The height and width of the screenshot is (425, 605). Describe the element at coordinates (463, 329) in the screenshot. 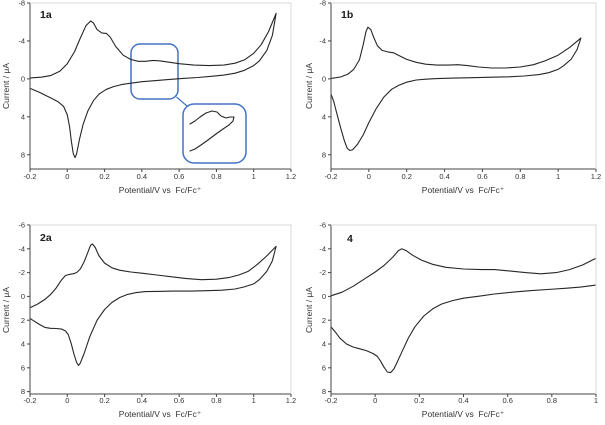

I see `cv-scan-return` at that location.